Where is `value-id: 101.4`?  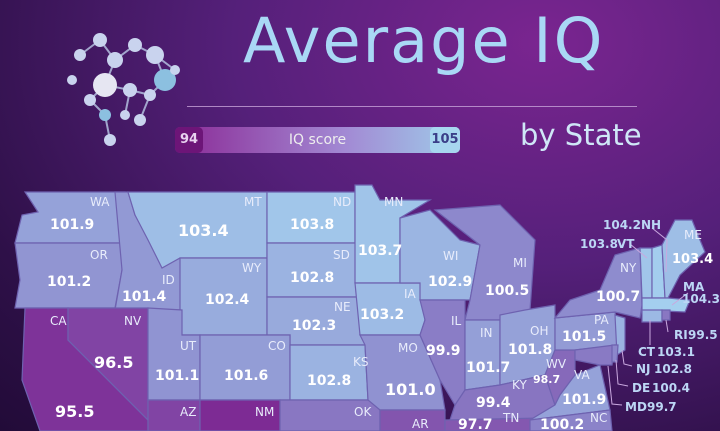
value-id: 101.4 is located at coordinates (144, 297).